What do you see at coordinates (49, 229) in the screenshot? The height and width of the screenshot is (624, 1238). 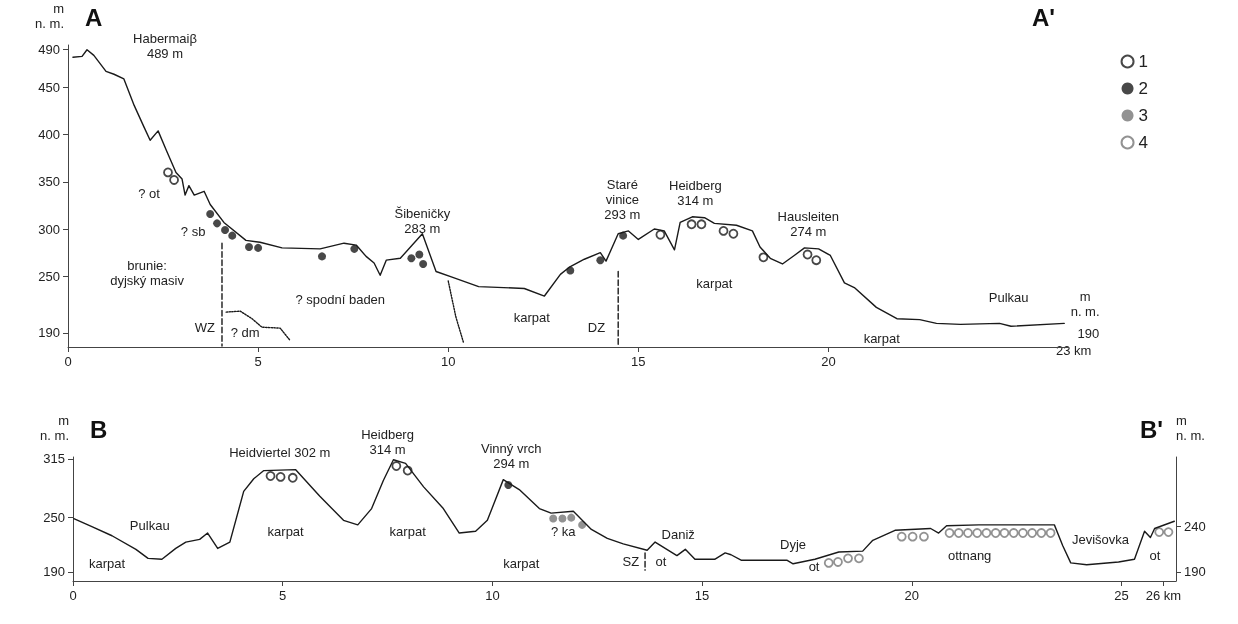 I see `y-tick-label: 300` at bounding box center [49, 229].